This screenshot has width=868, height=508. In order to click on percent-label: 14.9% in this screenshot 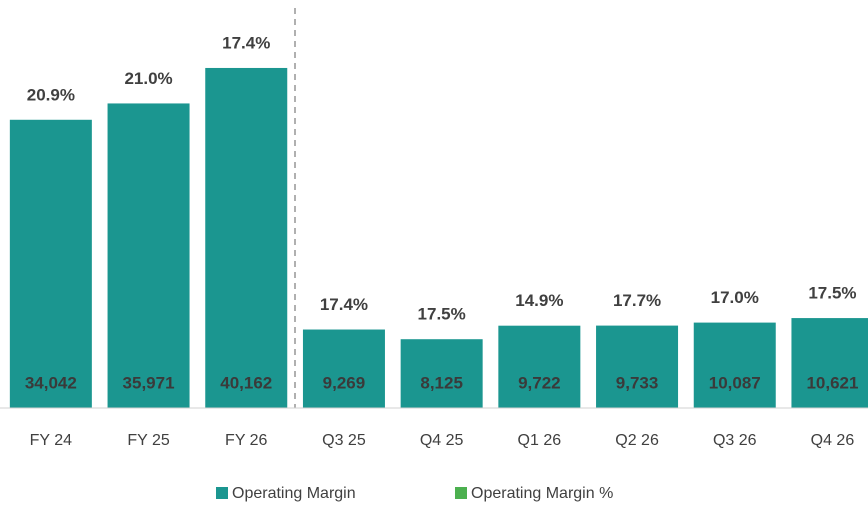, I will do `click(539, 300)`.